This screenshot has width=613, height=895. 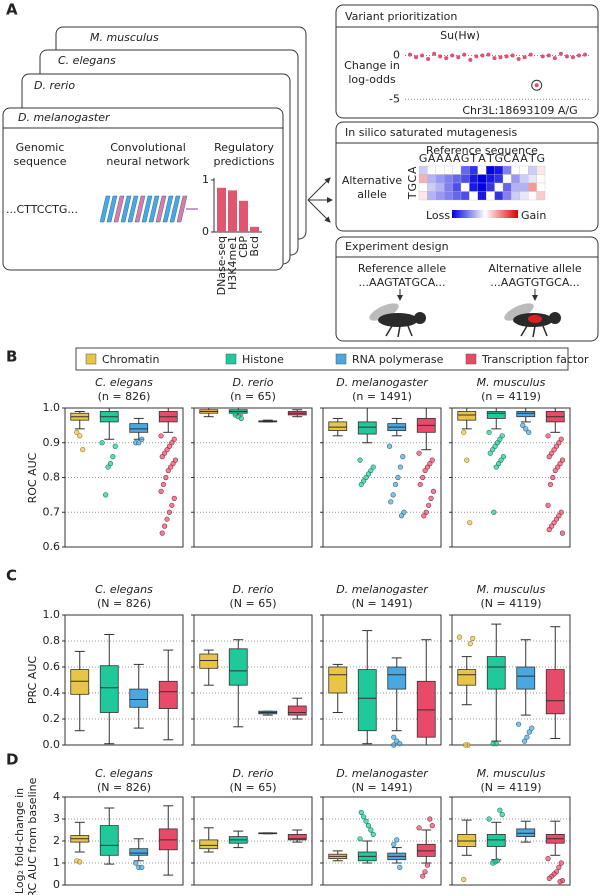 What do you see at coordinates (372, 65) in the screenshot?
I see `axis-label: Change in` at bounding box center [372, 65].